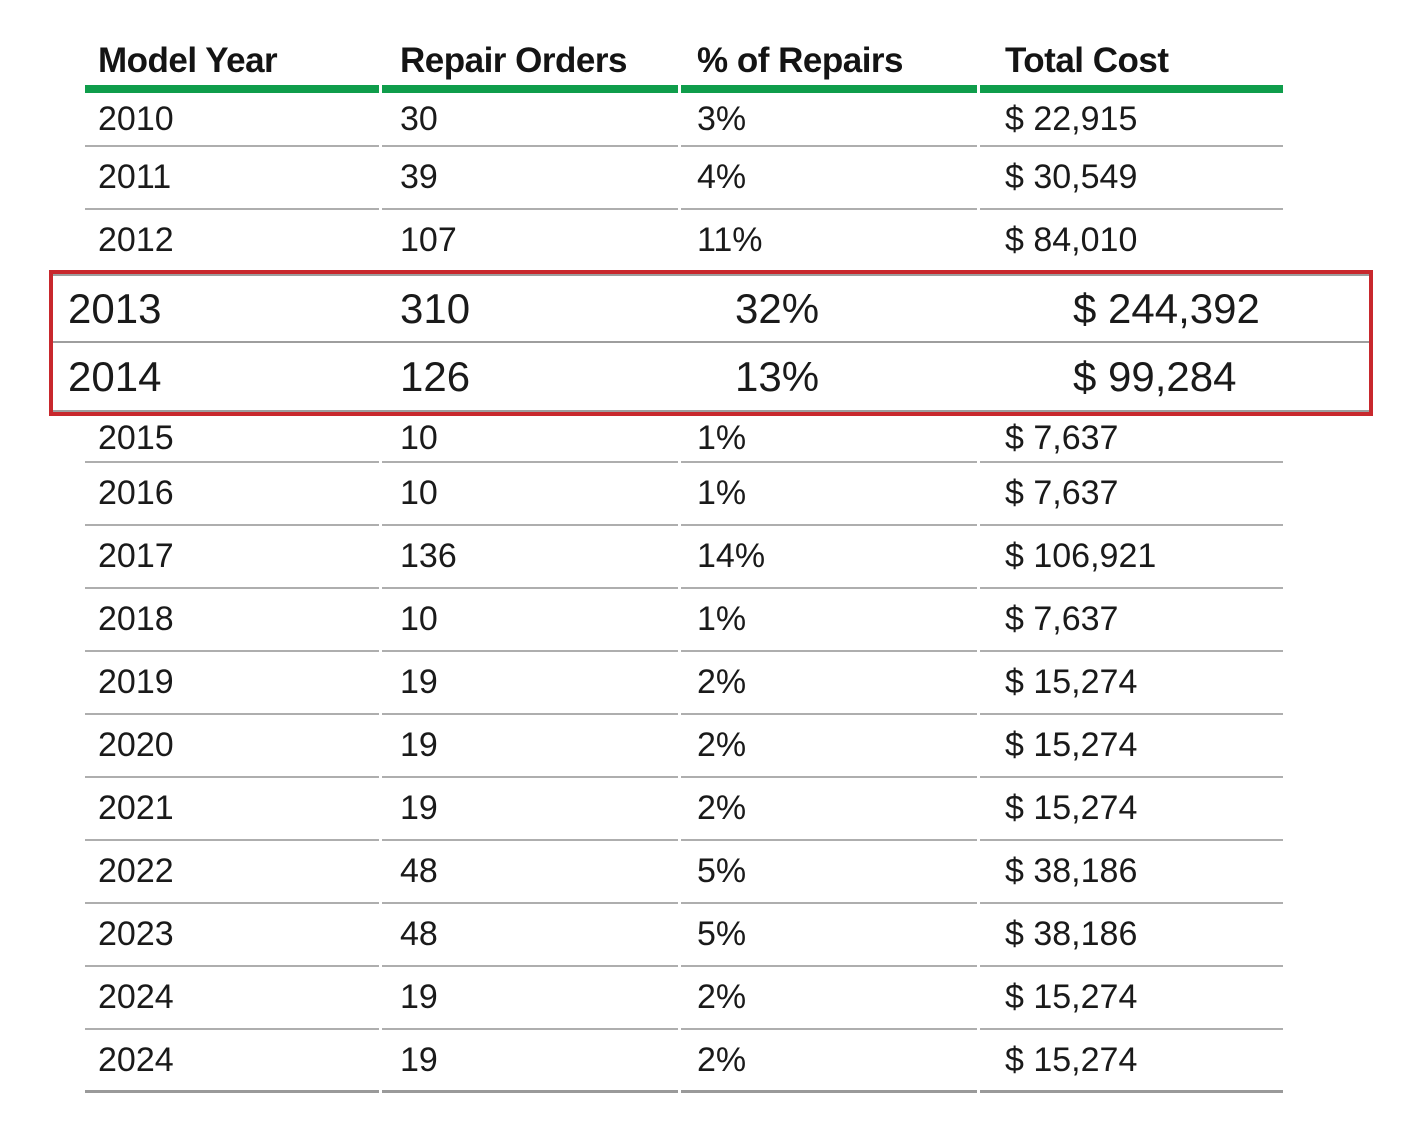  Describe the element at coordinates (829, 120) in the screenshot. I see `cell-pct-of-repairs: 3%` at that location.